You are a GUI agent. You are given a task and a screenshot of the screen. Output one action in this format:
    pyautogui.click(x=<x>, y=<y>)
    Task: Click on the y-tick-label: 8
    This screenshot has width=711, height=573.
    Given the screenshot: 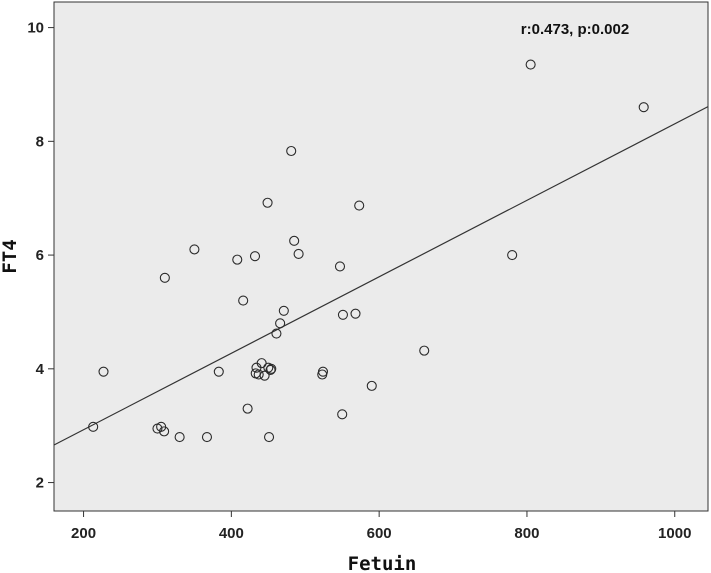 What is the action you would take?
    pyautogui.click(x=40, y=141)
    